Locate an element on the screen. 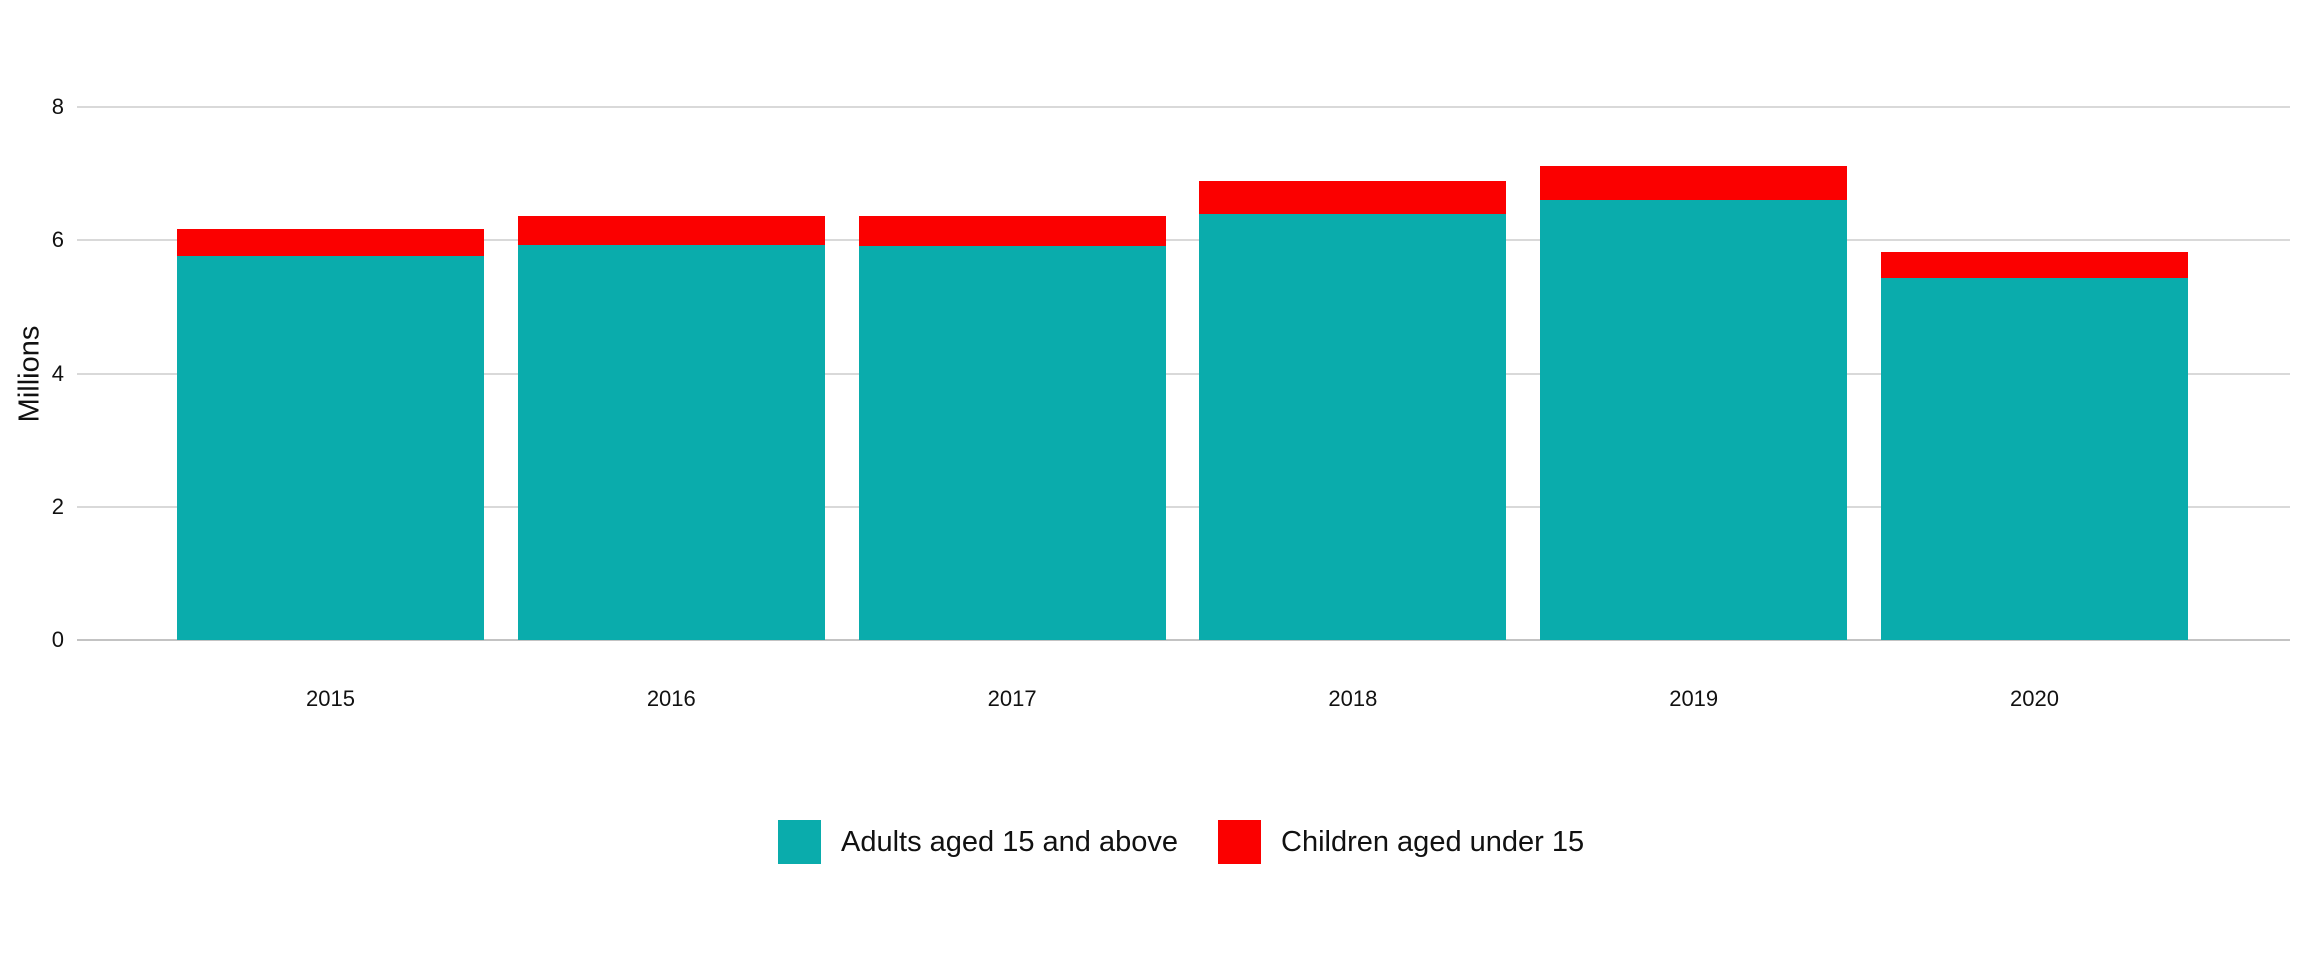 This screenshot has width=2304, height=960. bar-2015-children is located at coordinates (330, 242).